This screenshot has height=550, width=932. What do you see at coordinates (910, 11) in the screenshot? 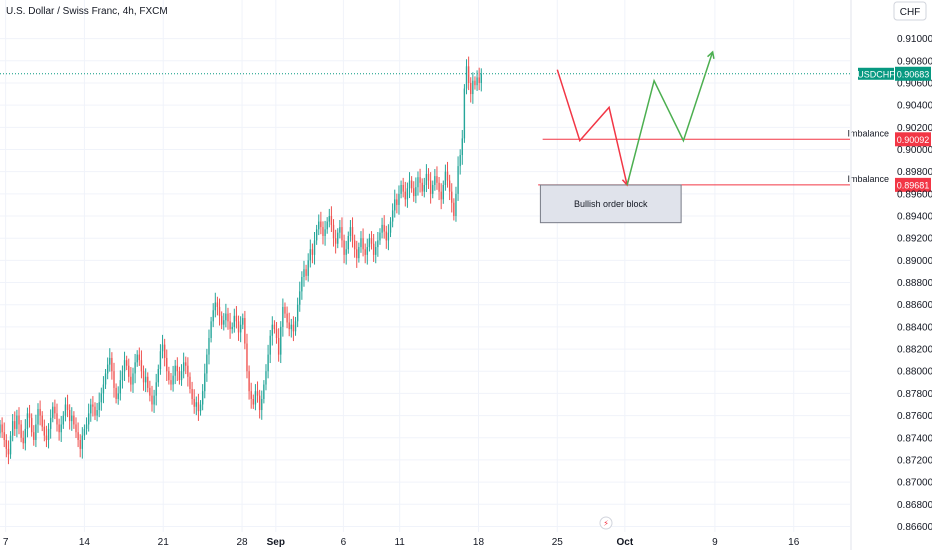
I see `currency-button: CHF` at bounding box center [910, 11].